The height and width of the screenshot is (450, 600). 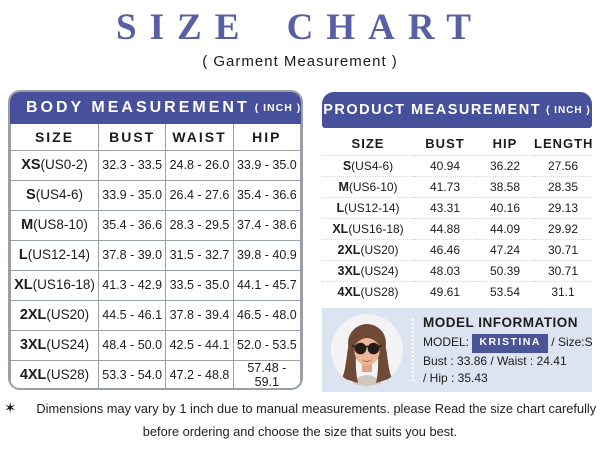 What do you see at coordinates (266, 165) in the screenshot?
I see `hip-value: 33.9 - 35.0` at bounding box center [266, 165].